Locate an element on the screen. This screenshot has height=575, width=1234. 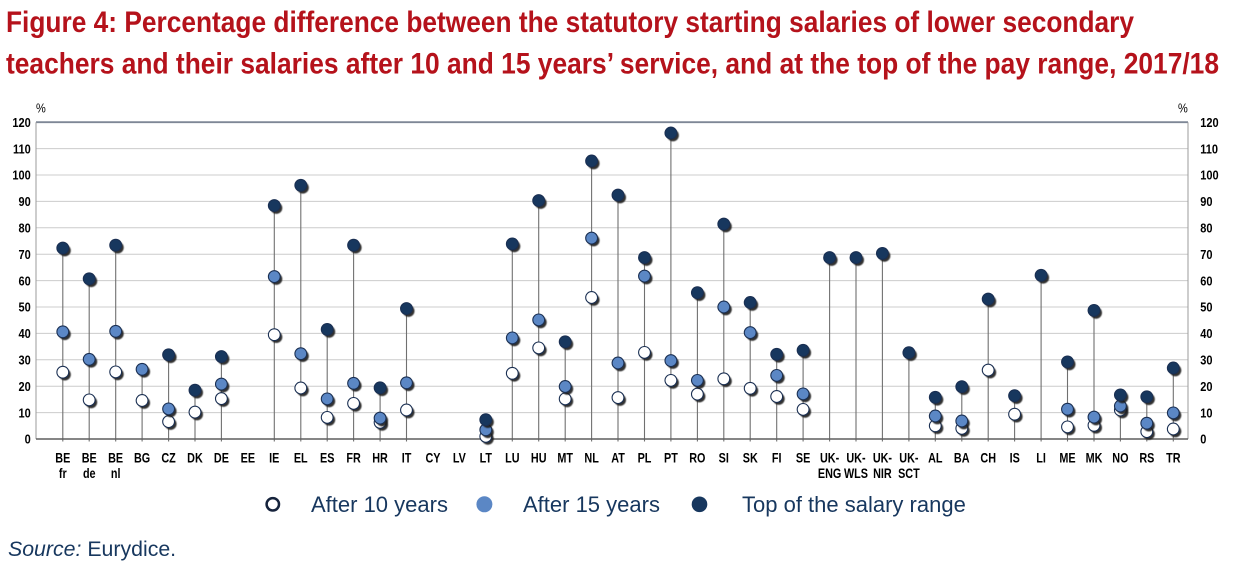
svg-text: IT is located at coordinates (407, 458).